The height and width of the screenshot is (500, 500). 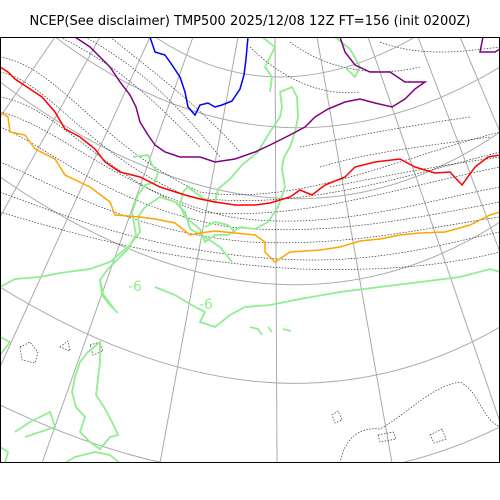 What do you see at coordinates (129, 232) in the screenshot?
I see `coastline-korea` at bounding box center [129, 232].